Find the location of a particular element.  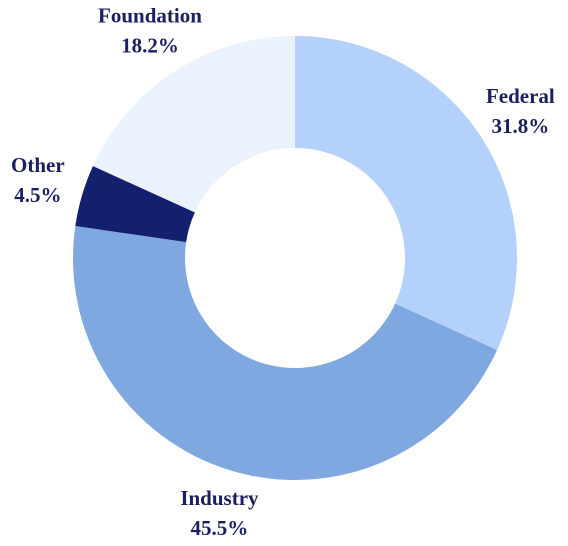

value-label: 31.8% is located at coordinates (520, 126).